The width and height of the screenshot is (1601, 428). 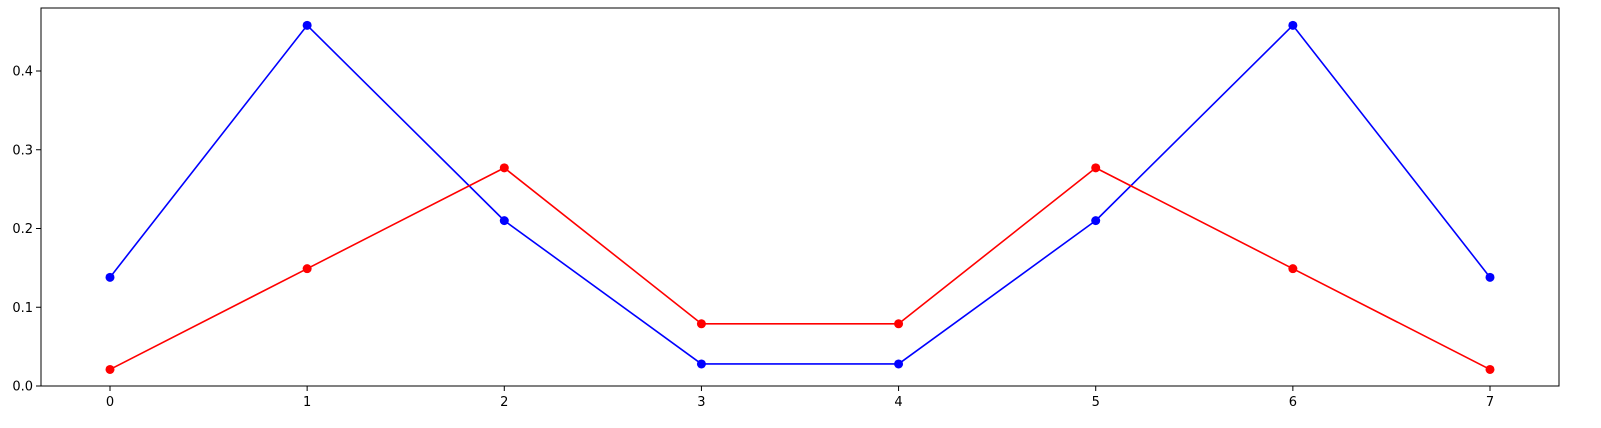 I want to click on y-tick-label: 0.0, so click(x=22, y=387).